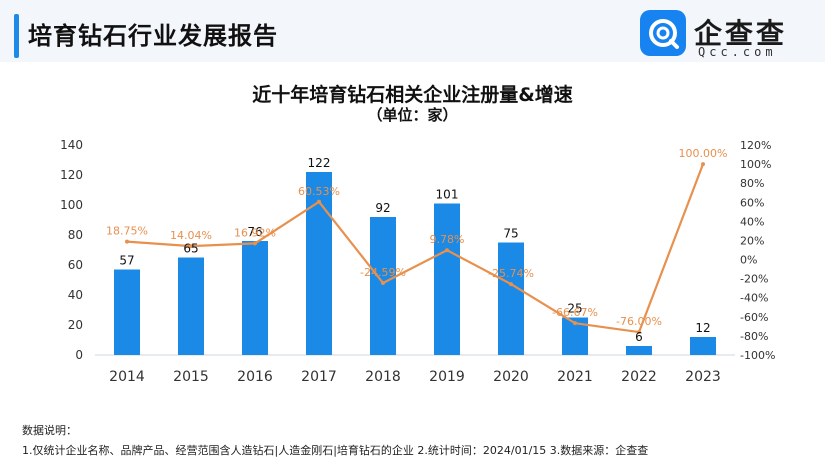  Describe the element at coordinates (639, 337) in the screenshot. I see `bar-value-label: 6` at that location.